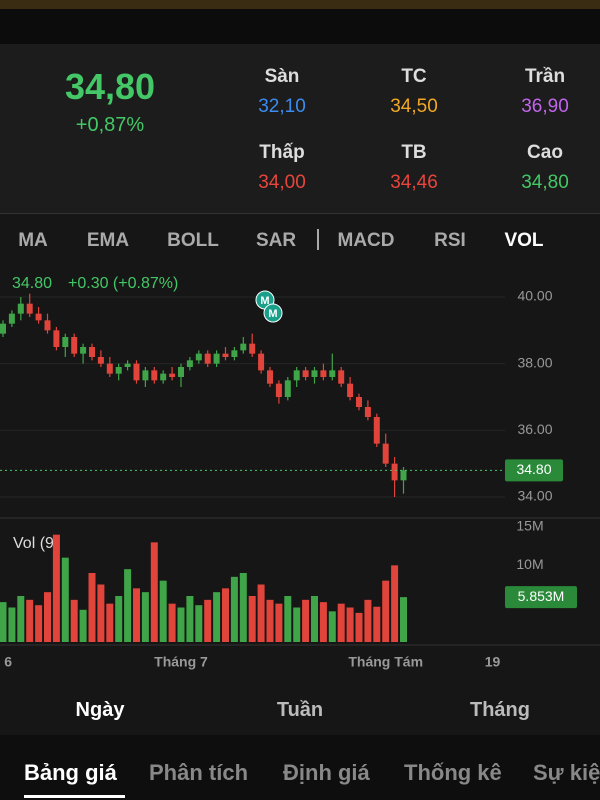  Describe the element at coordinates (100, 710) in the screenshot. I see `period-tab: Ngày` at that location.